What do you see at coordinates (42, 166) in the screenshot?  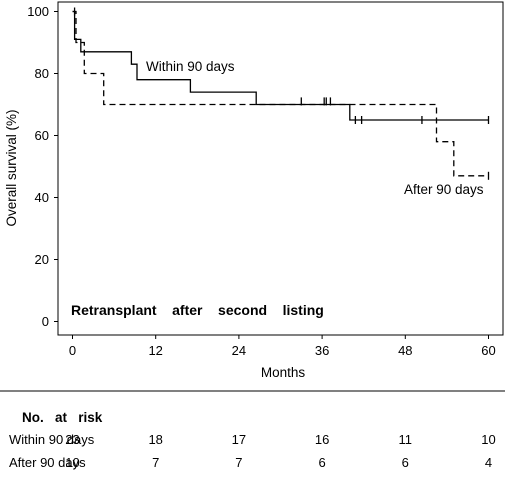 I see `y-axis: 0 20 40 60 80 100` at bounding box center [42, 166].